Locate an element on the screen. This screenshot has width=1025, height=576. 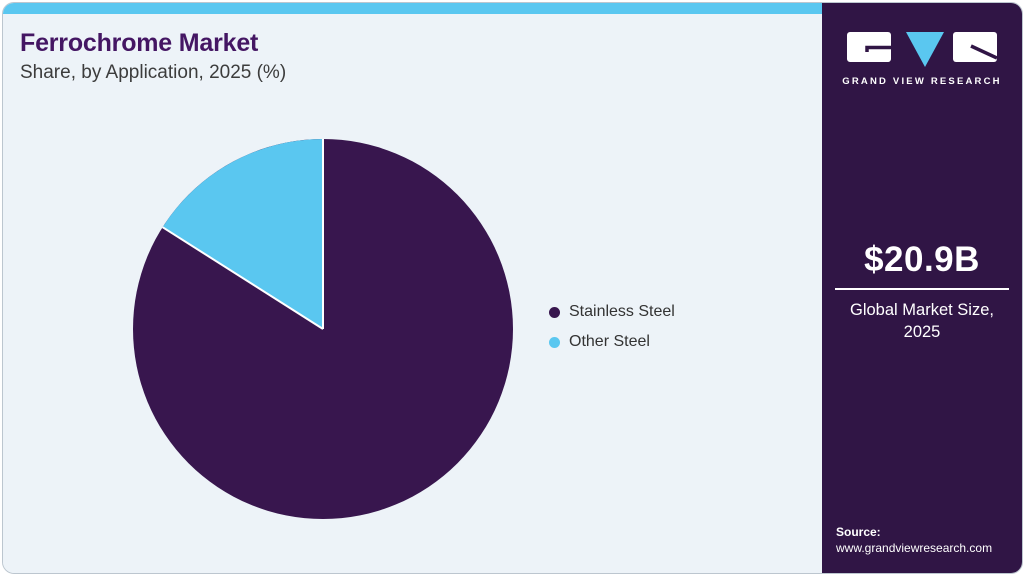
source-label: Source: is located at coordinates (858, 532).